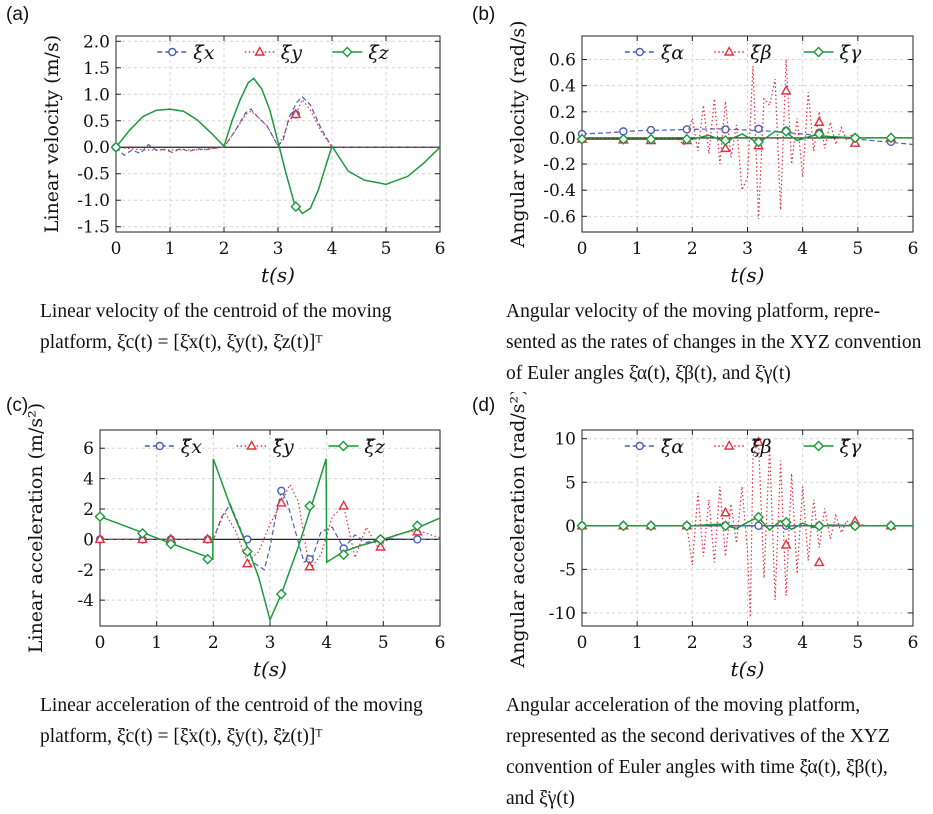  I want to click on y-tick-label: 2, so click(88, 510).